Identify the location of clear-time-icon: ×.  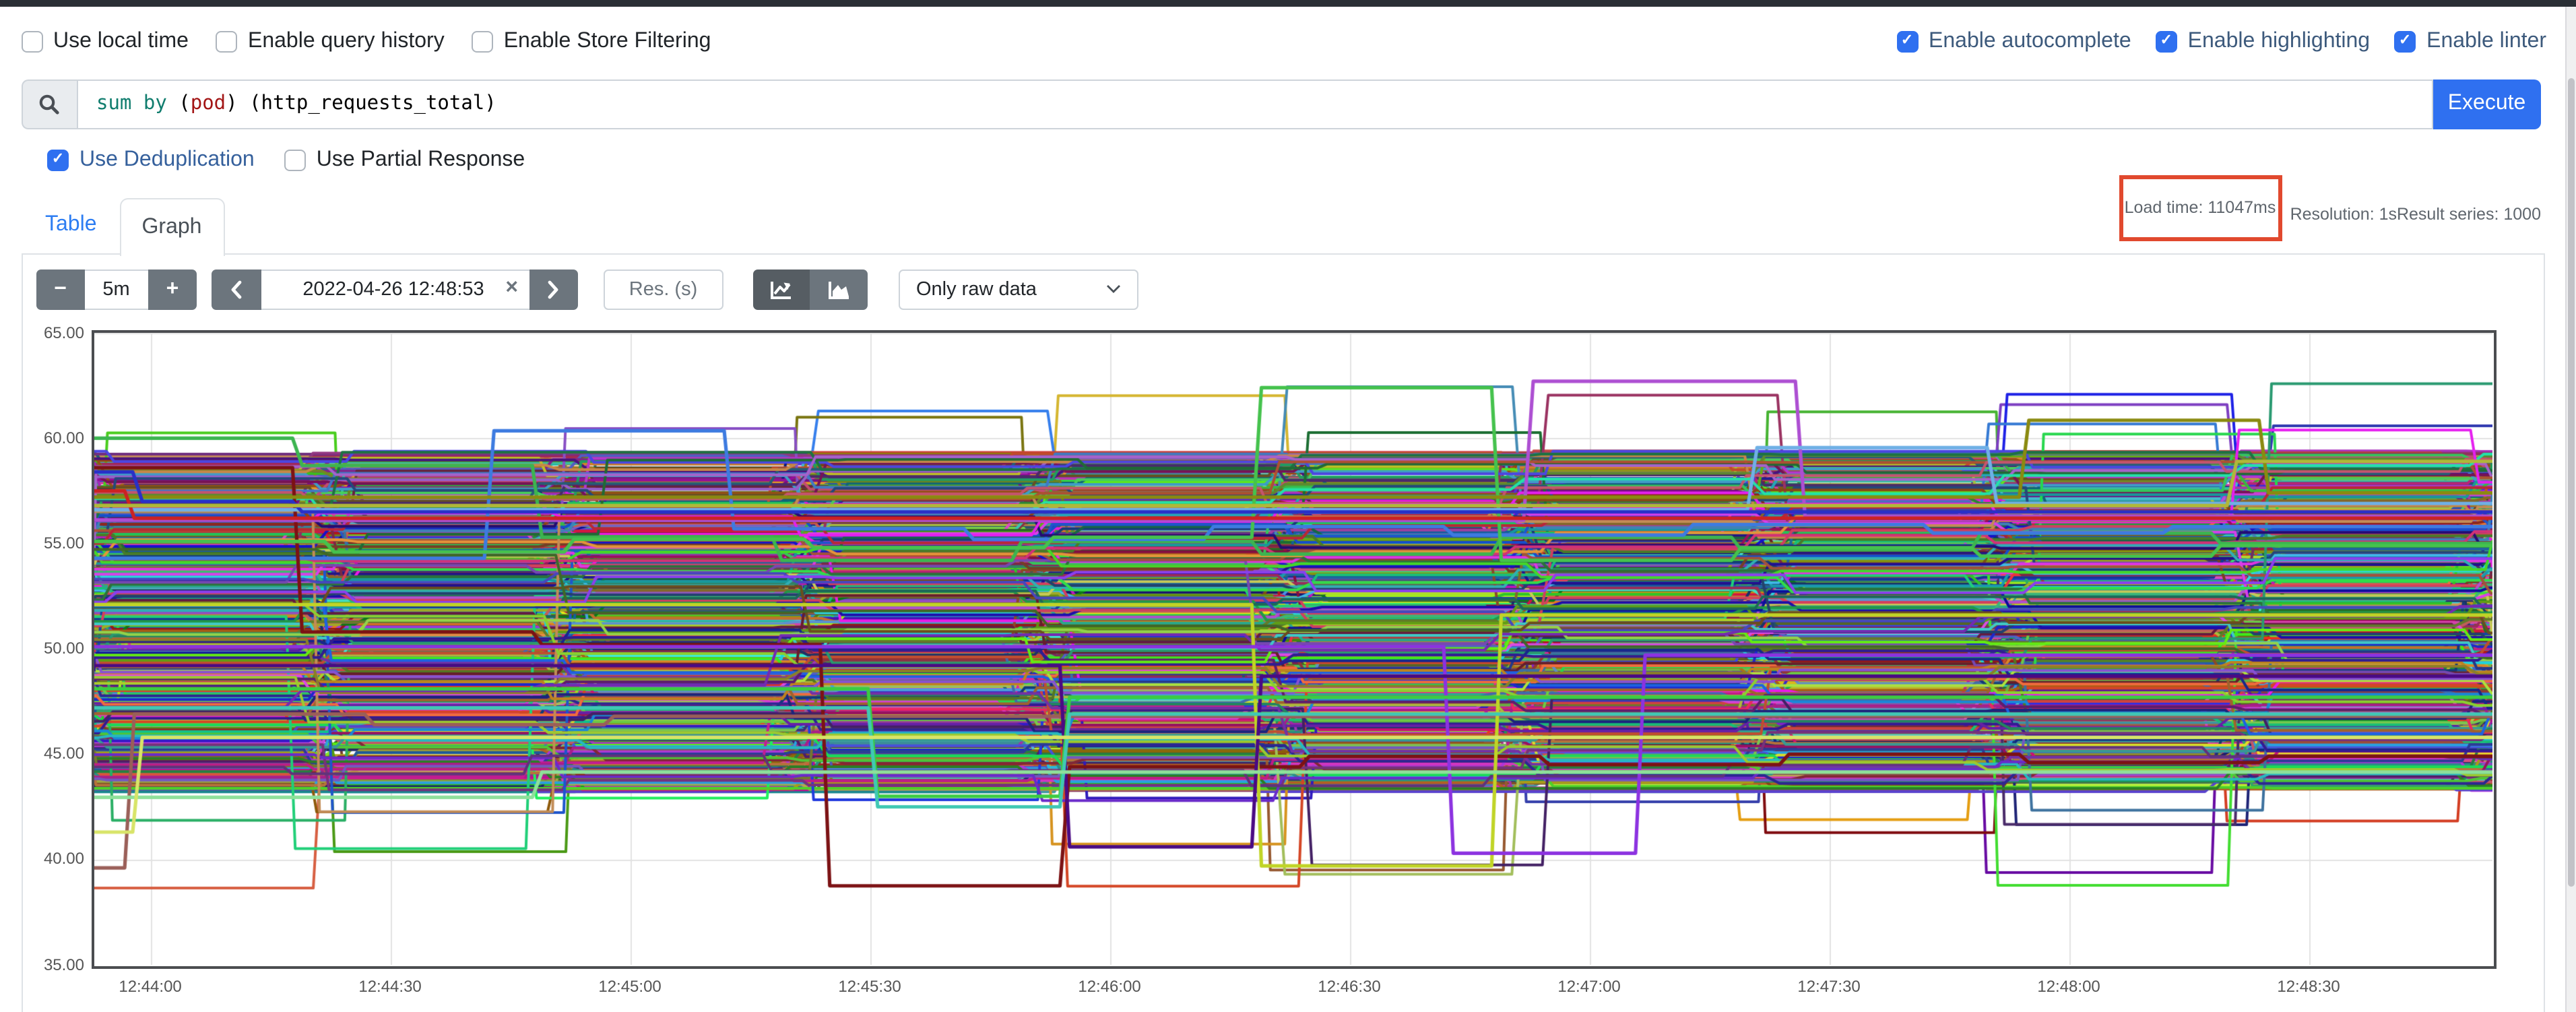
(512, 287).